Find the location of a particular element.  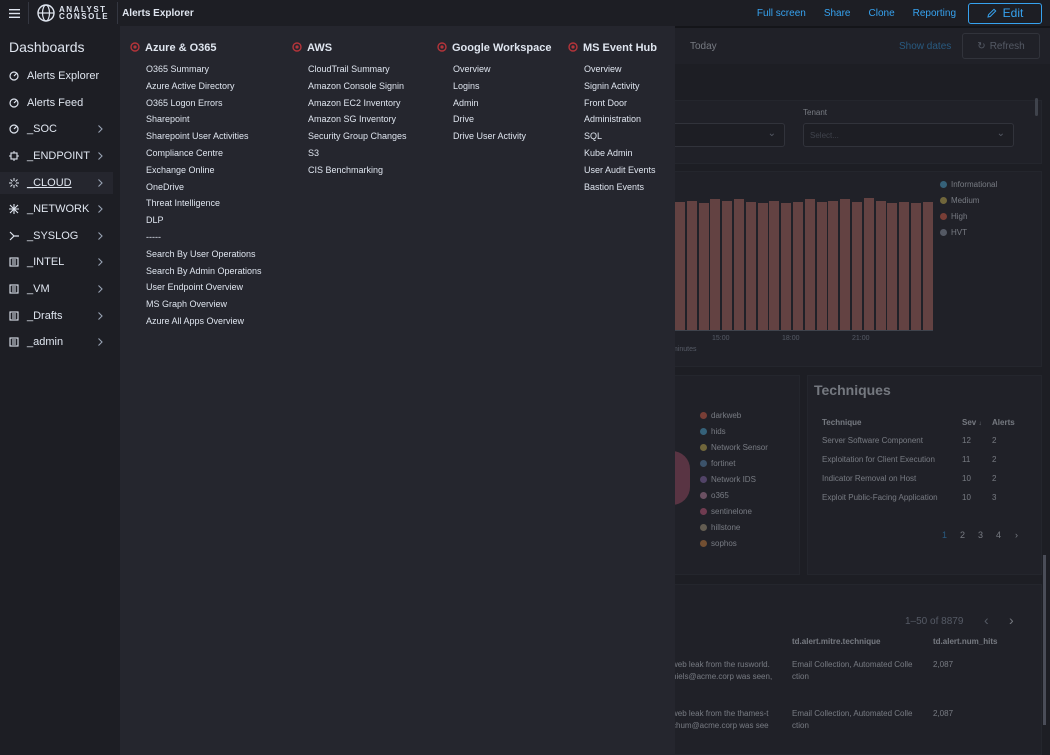

menu-item: Search By User Operations is located at coordinates (201, 253).